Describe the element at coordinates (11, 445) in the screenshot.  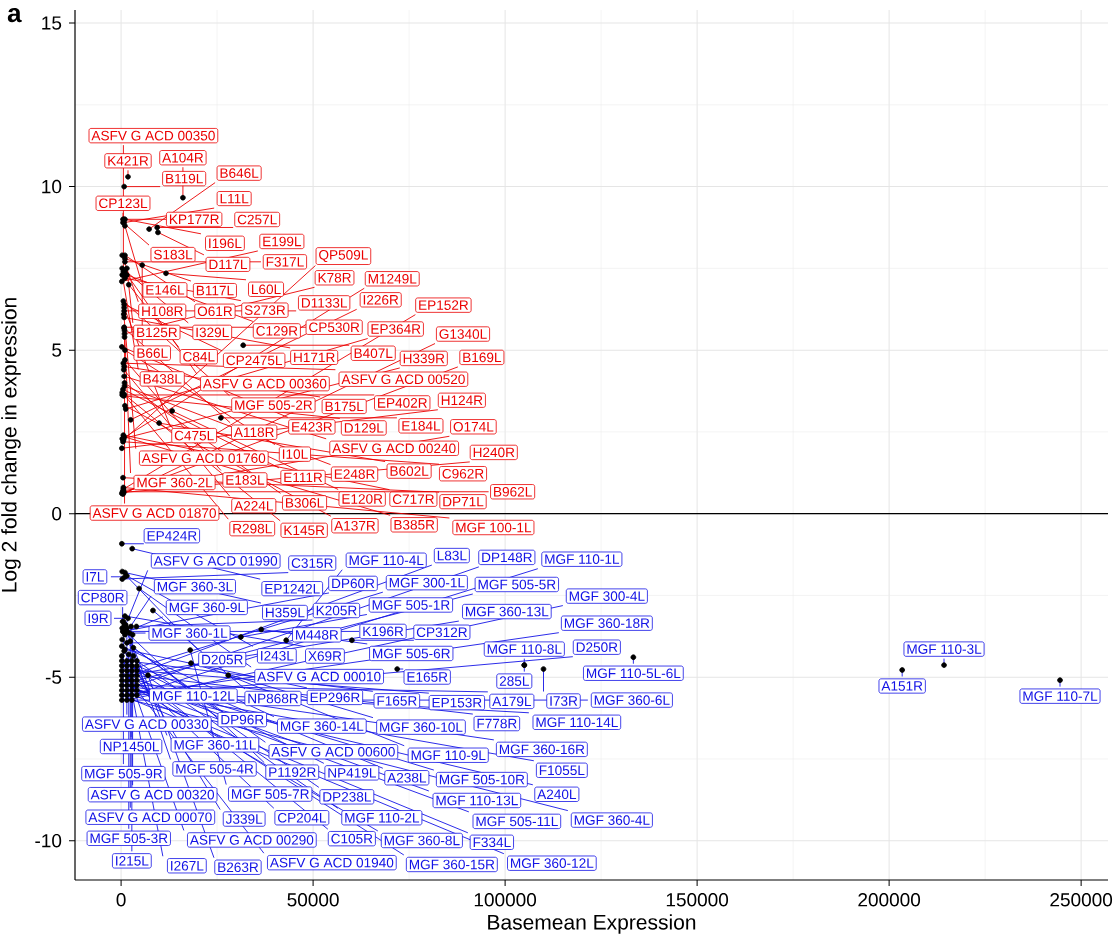
I see `y-axis-title: Log 2 fold change in expression` at that location.